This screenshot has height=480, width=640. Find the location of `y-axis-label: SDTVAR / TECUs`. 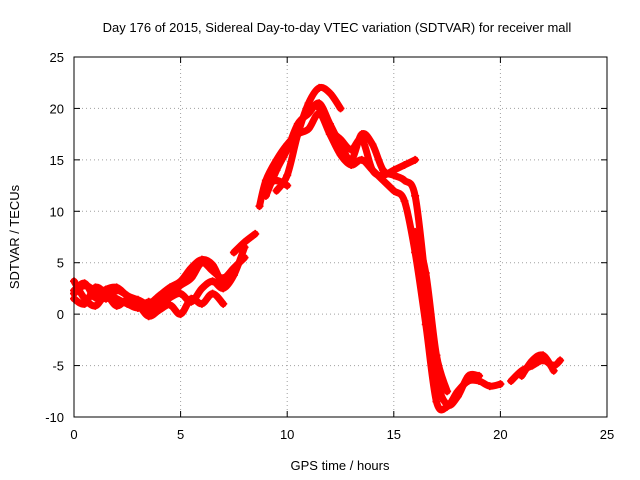

y-axis-label: SDTVAR / TECUs is located at coordinates (14, 236).